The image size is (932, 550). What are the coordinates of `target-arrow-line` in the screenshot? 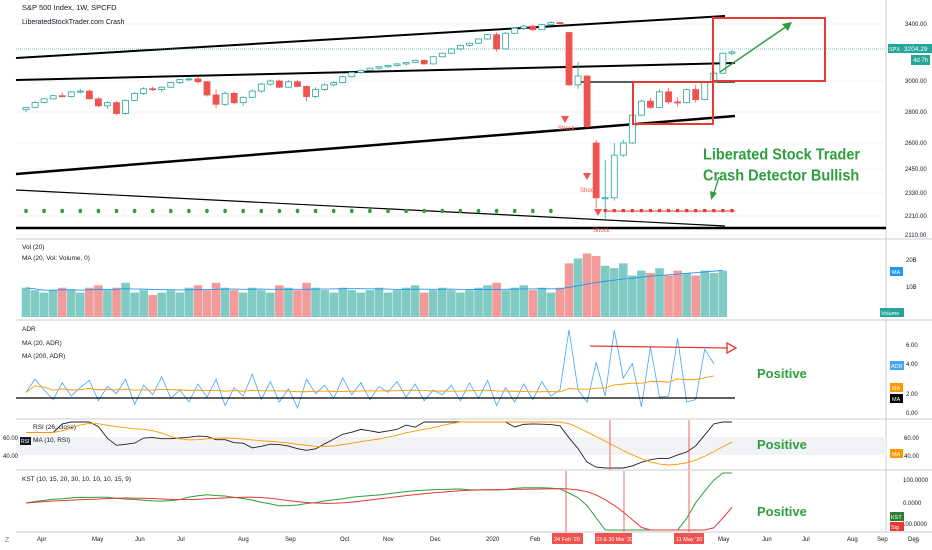 It's located at (755, 48).